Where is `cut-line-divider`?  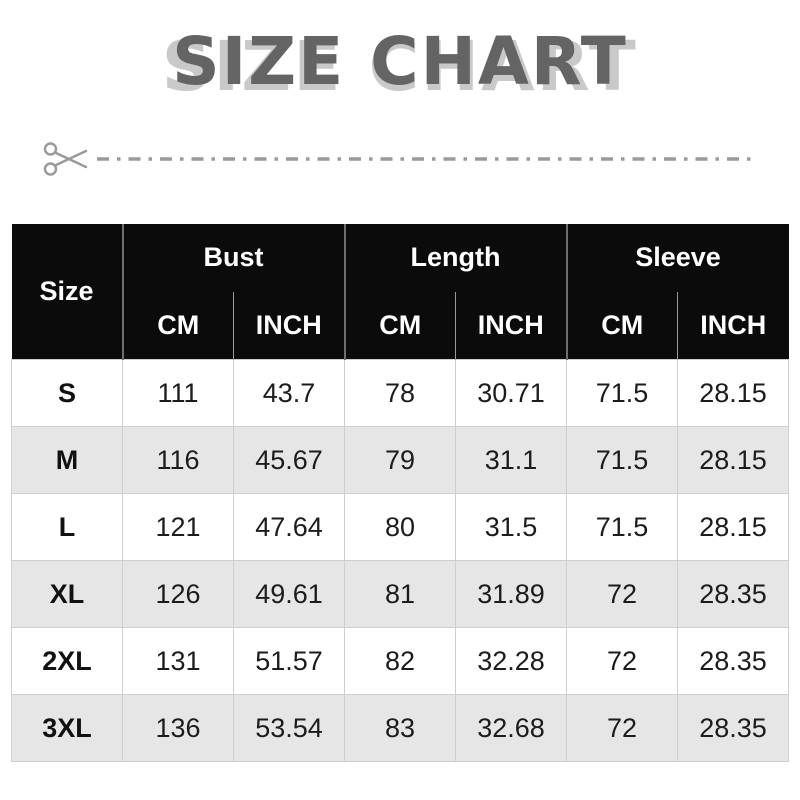
cut-line-divider is located at coordinates (400, 159).